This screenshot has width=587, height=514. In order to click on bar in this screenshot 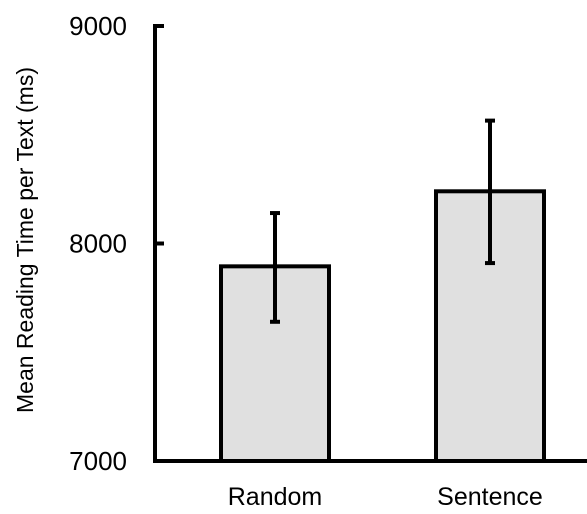, I will do `click(275, 363)`.